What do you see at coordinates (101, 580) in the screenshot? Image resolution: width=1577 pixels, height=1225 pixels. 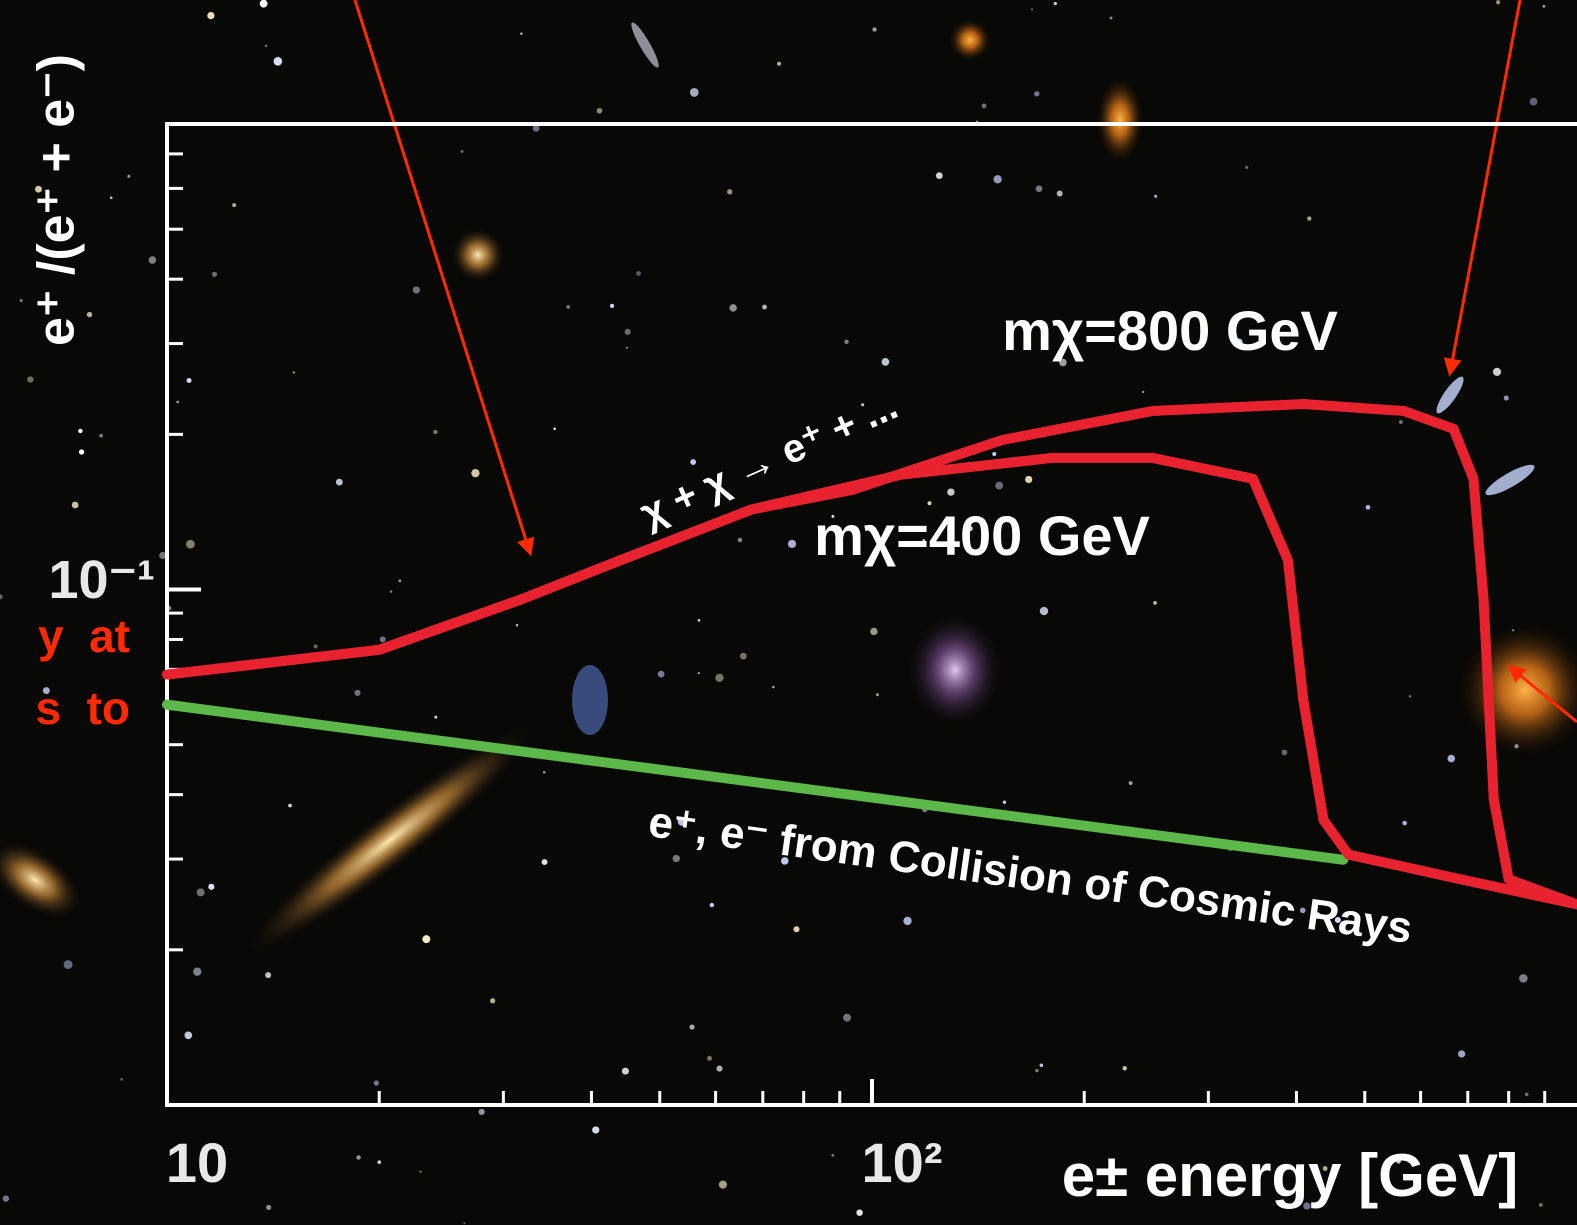 I see `y-tick-label: 10⁻¹` at bounding box center [101, 580].